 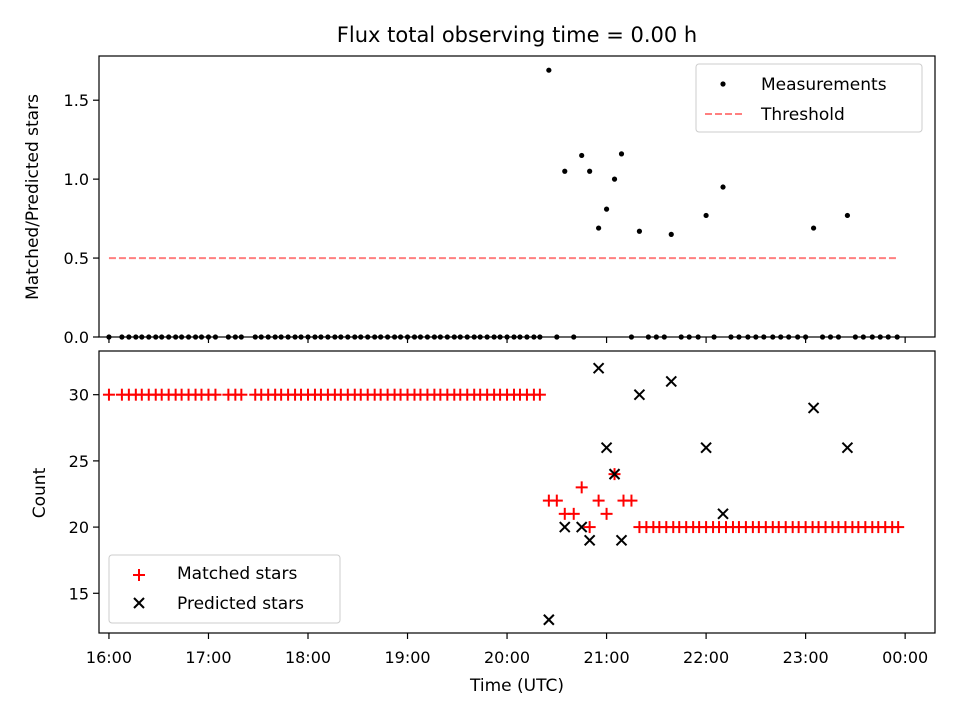 I want to click on x-tick-label: 20:00, so click(x=507, y=657).